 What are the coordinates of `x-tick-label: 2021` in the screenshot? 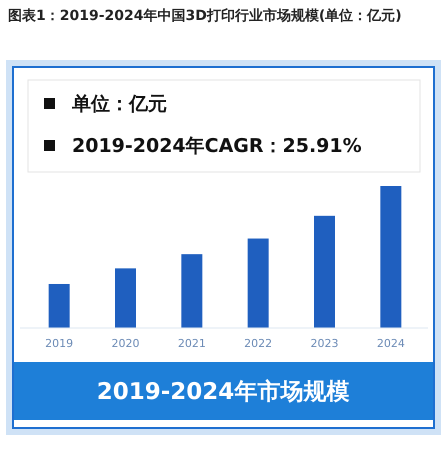 It's located at (192, 343).